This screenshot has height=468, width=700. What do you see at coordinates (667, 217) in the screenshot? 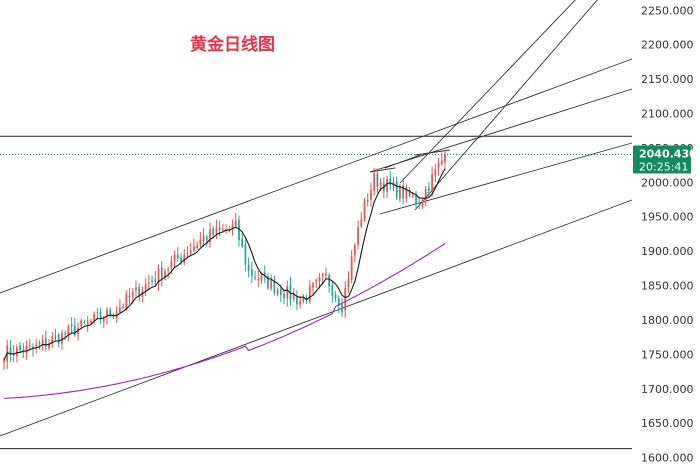
I see `y-tick-label: 1950.000` at bounding box center [667, 217].